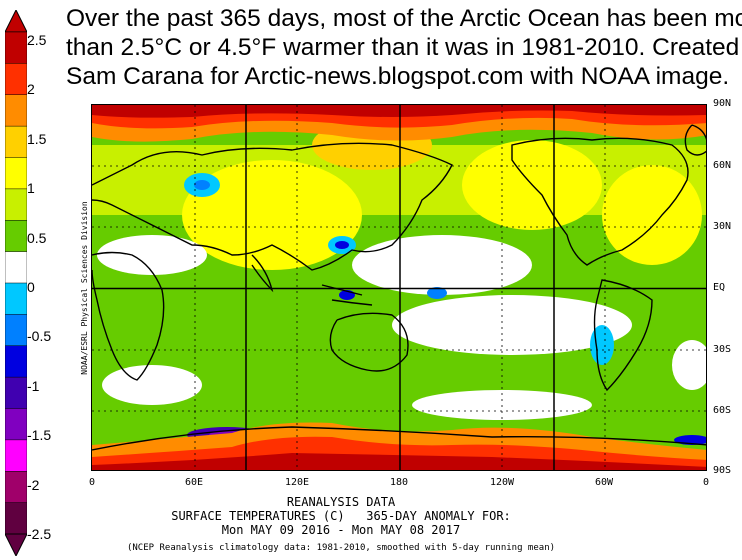  What do you see at coordinates (652, 215) in the screenshot?
I see `north-america-warm-region` at bounding box center [652, 215].